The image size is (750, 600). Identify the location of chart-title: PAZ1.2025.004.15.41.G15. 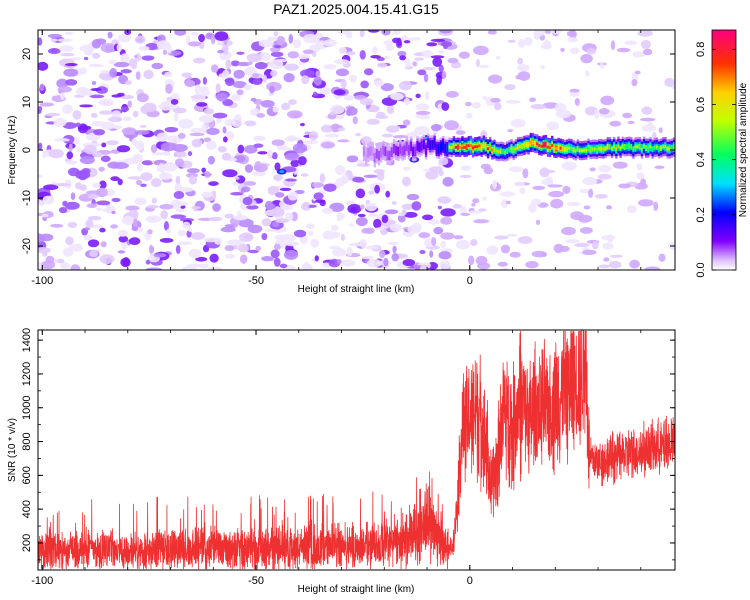
(356, 9).